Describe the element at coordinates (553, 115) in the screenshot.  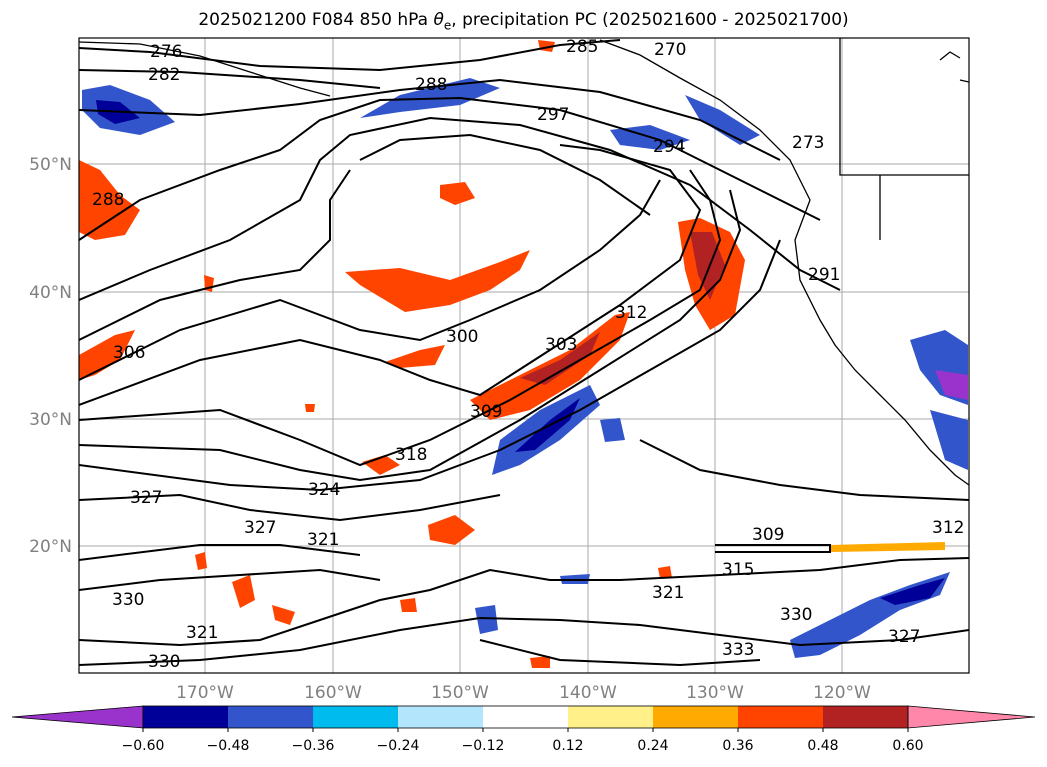
I see `svg-text: 297` at that location.